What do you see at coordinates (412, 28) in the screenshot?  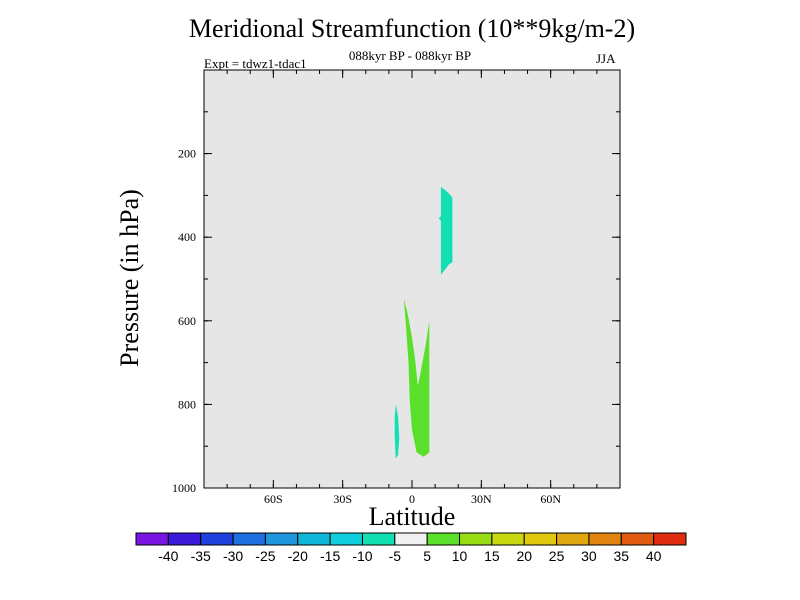 I see `chart-title: Meridional Streamfunction (10**9kg/m-2)` at bounding box center [412, 28].